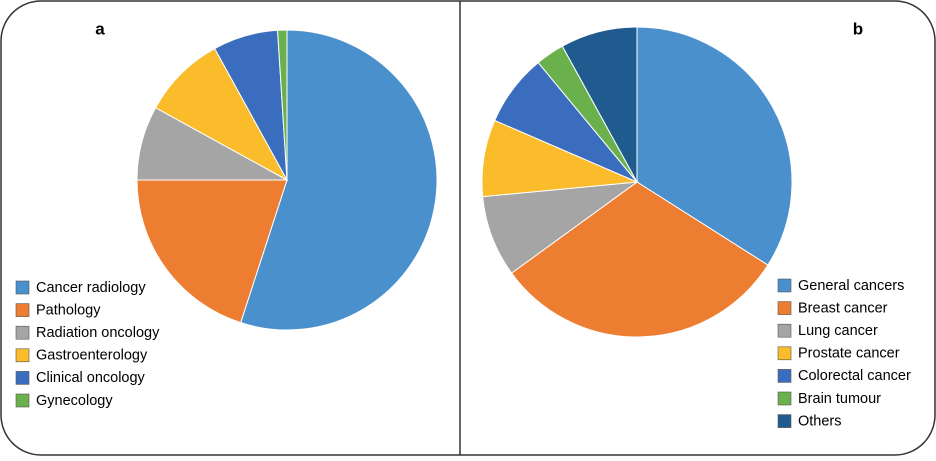  I want to click on panel-label: b, so click(858, 28).